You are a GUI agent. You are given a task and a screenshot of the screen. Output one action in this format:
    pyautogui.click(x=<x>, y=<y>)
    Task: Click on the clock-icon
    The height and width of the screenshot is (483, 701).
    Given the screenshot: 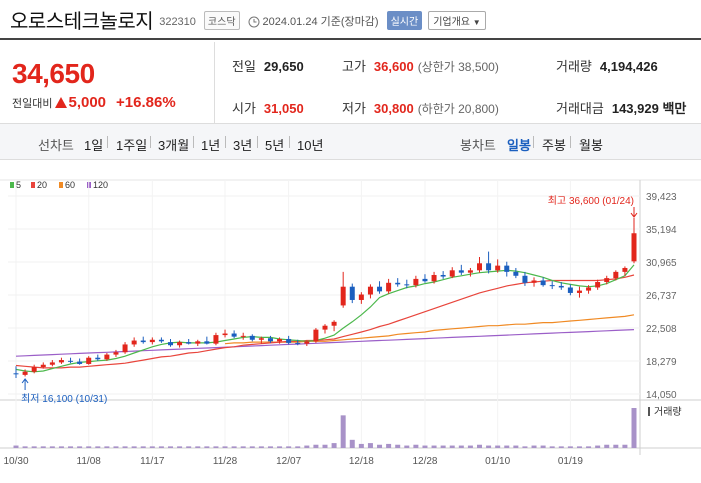 What is the action you would take?
    pyautogui.click(x=254, y=21)
    